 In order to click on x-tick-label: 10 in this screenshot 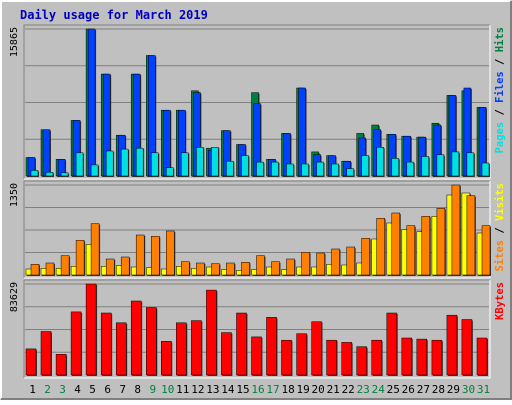, I will do `click(167, 389)`.